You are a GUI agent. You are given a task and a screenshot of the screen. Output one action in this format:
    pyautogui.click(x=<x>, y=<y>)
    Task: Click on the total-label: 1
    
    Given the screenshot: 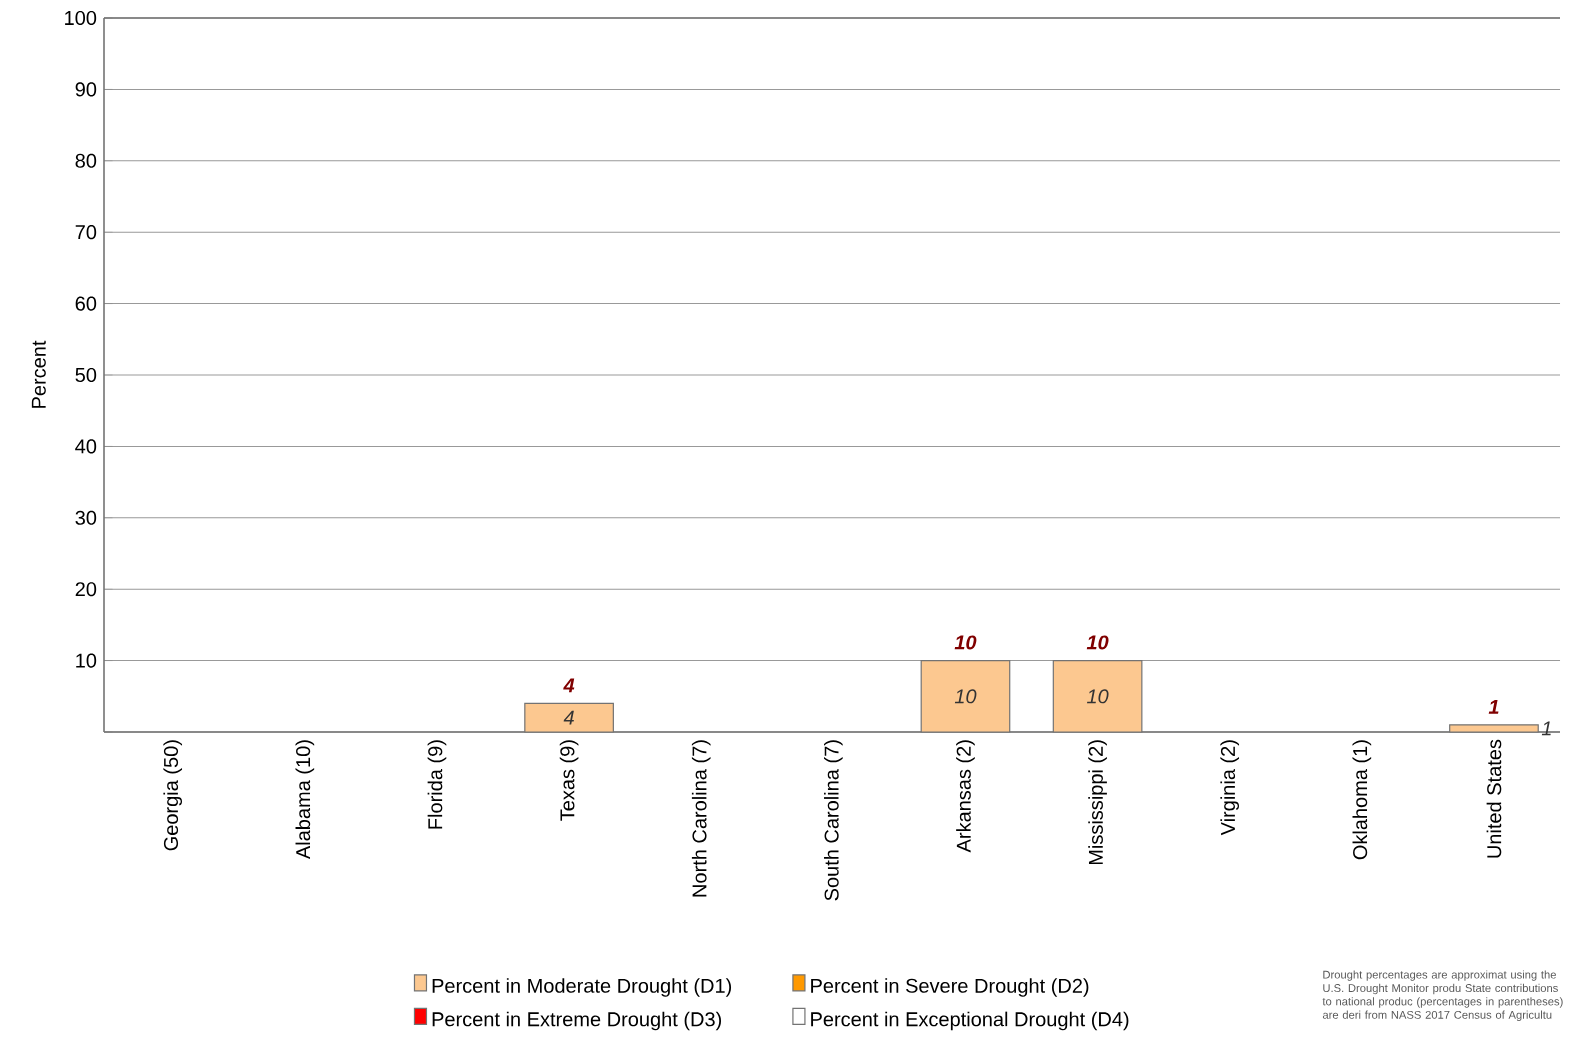 What is the action you would take?
    pyautogui.click(x=1493, y=707)
    